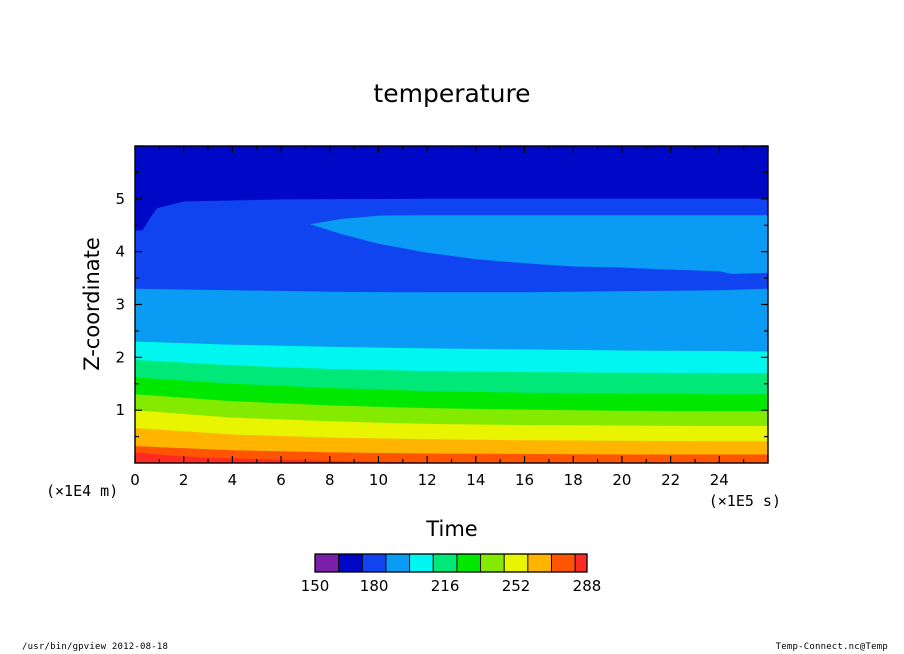  I want to click on y-tick-label: 1, so click(120, 410).